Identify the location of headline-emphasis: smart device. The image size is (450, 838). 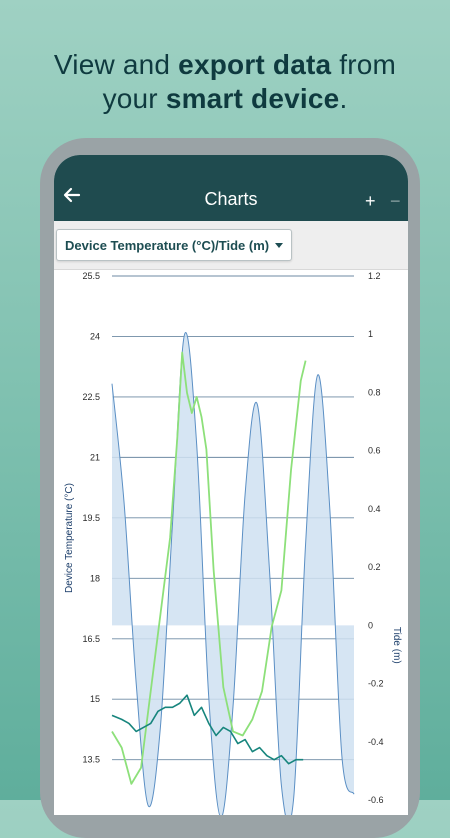
(252, 98).